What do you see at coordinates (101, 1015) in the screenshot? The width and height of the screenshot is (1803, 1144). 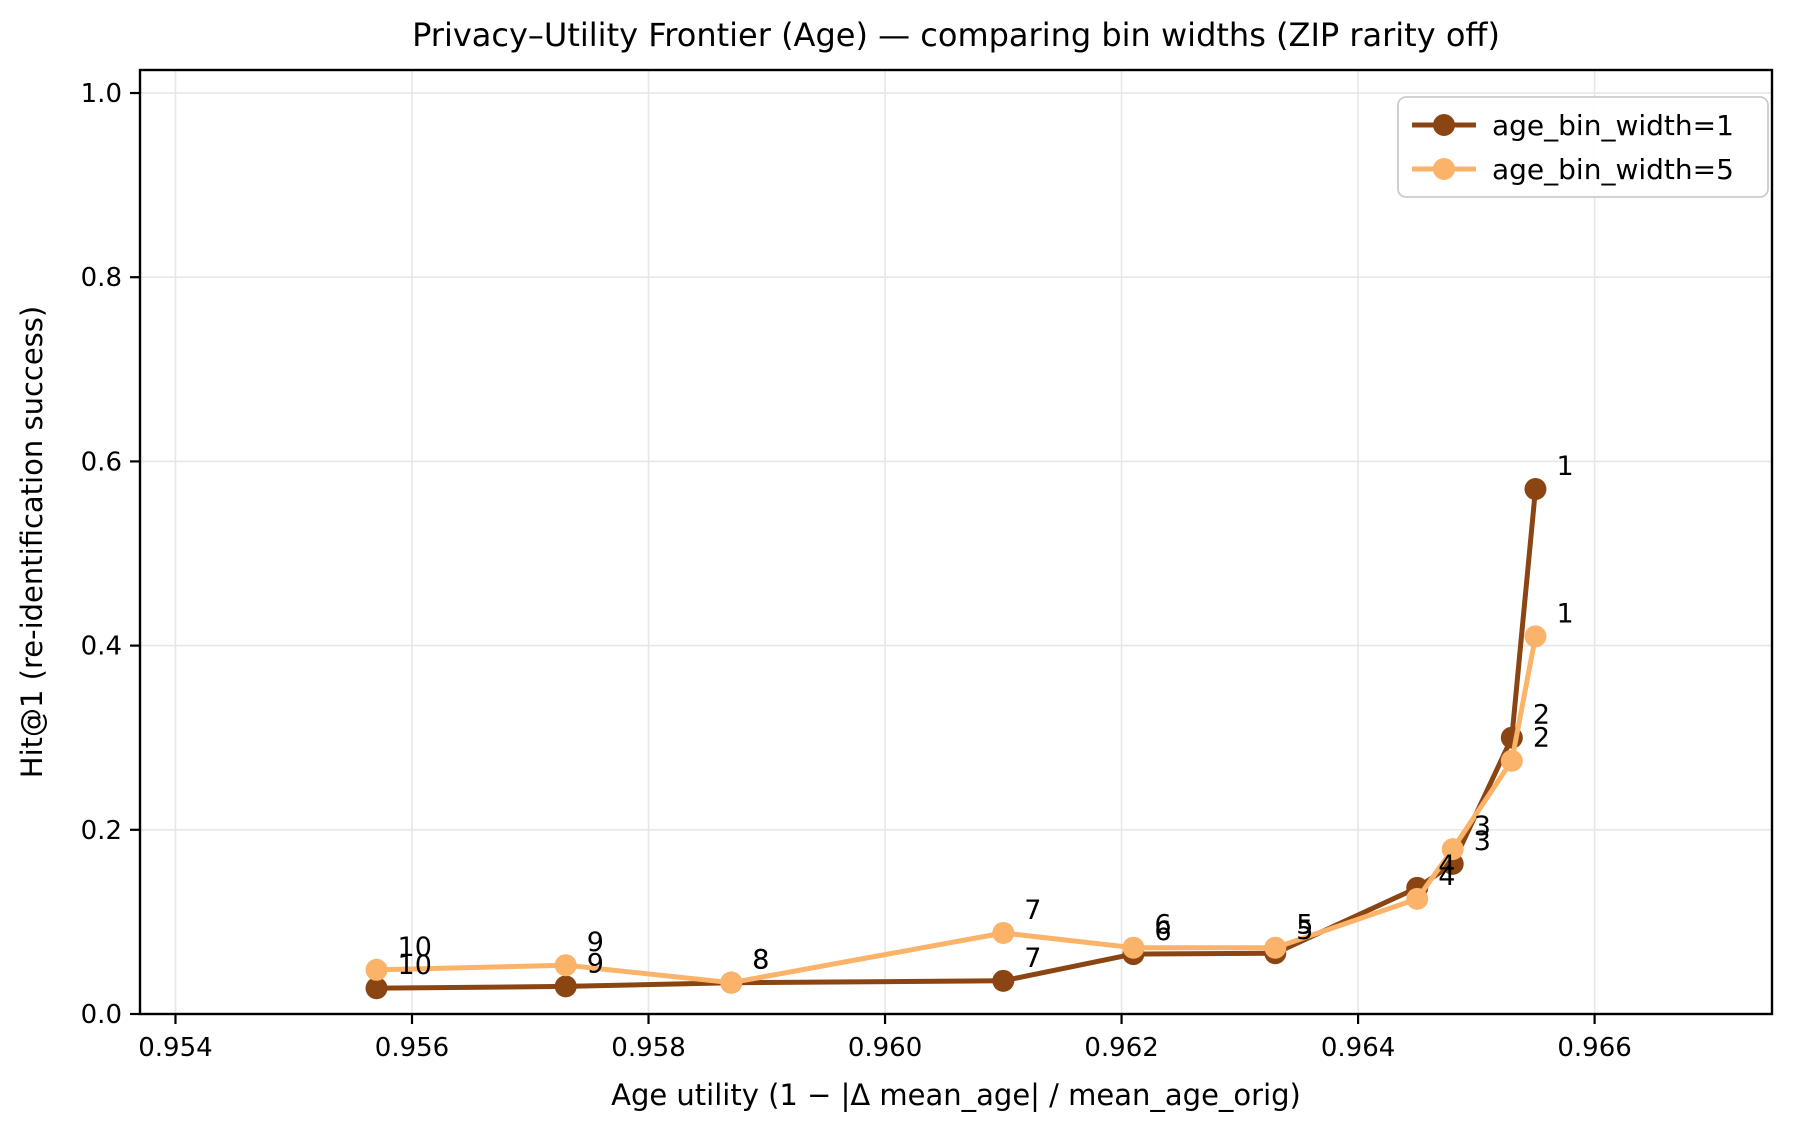 I see `y-tick-label: 0.0` at bounding box center [101, 1015].